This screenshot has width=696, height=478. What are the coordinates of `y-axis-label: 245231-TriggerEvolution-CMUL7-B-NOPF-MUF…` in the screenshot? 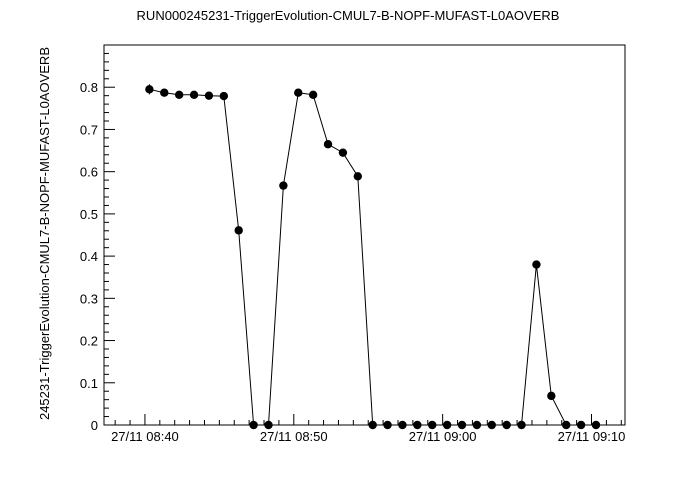 It's located at (44, 233).